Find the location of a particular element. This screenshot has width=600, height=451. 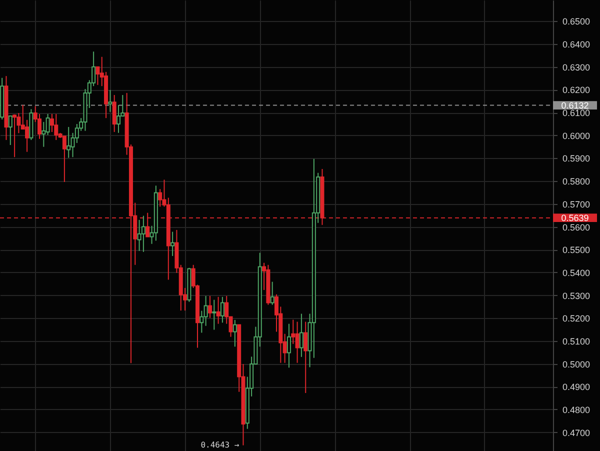

y-tick-label: 0.5600 is located at coordinates (576, 227).